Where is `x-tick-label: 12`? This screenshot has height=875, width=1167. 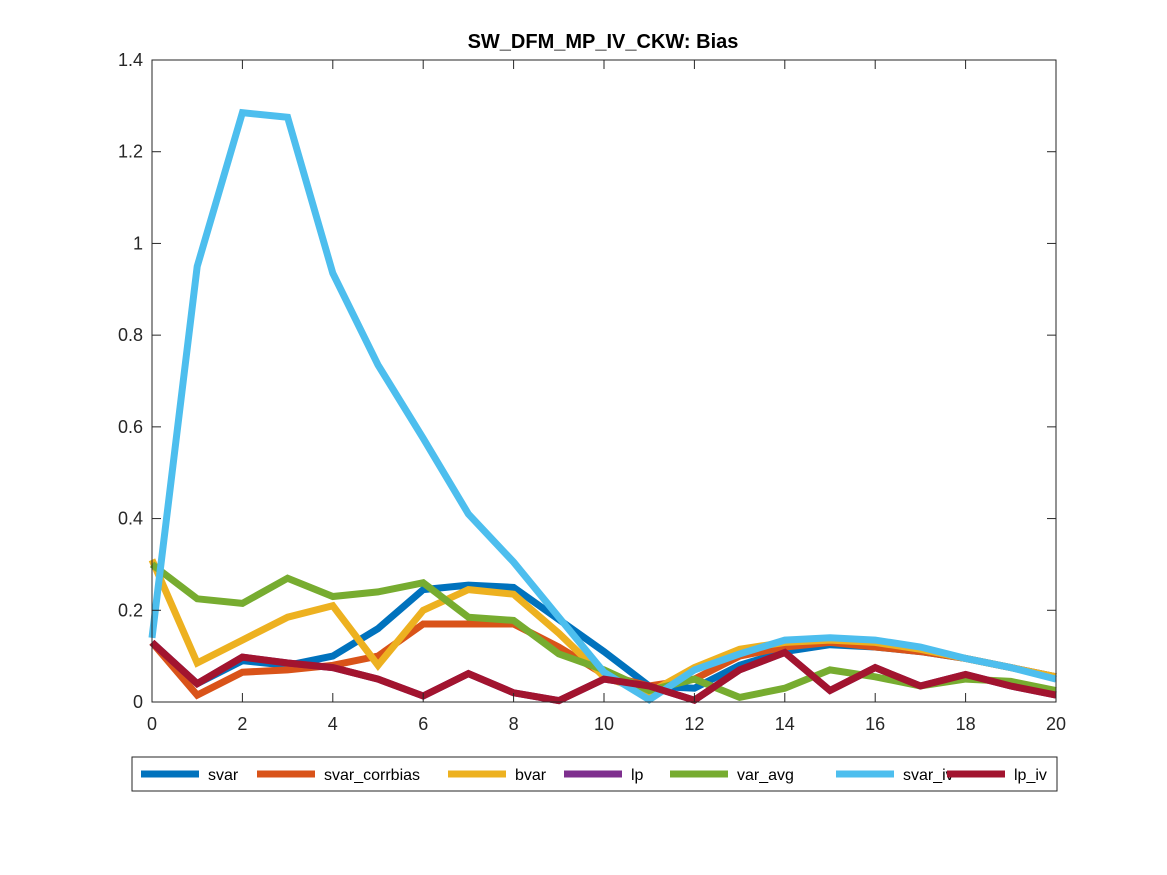
x-tick-label: 12 is located at coordinates (694, 724).